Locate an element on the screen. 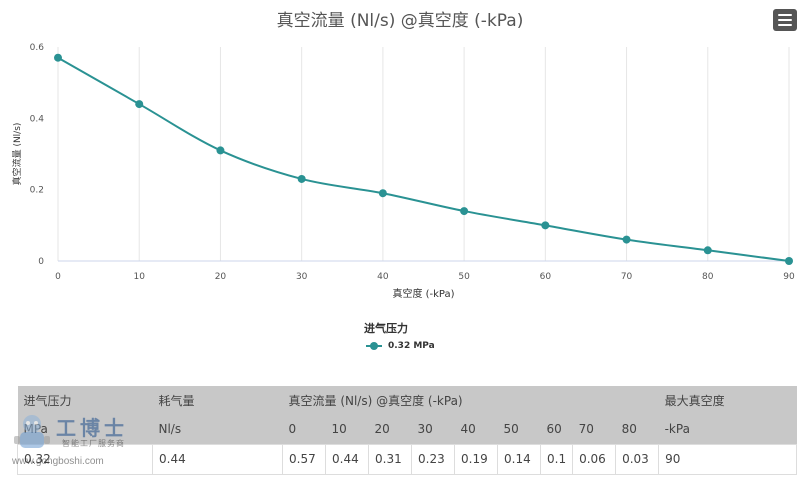 The image size is (800, 480). legend-title: 进气压力 is located at coordinates (386, 328).